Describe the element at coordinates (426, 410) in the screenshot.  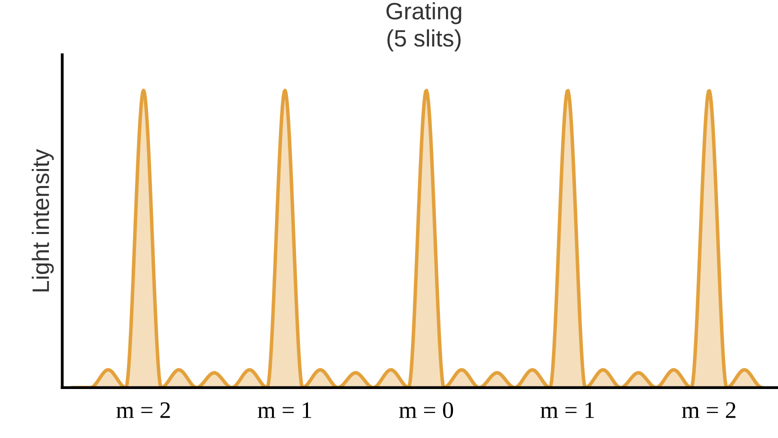
I see `x-tick-label: m = 0` at that location.